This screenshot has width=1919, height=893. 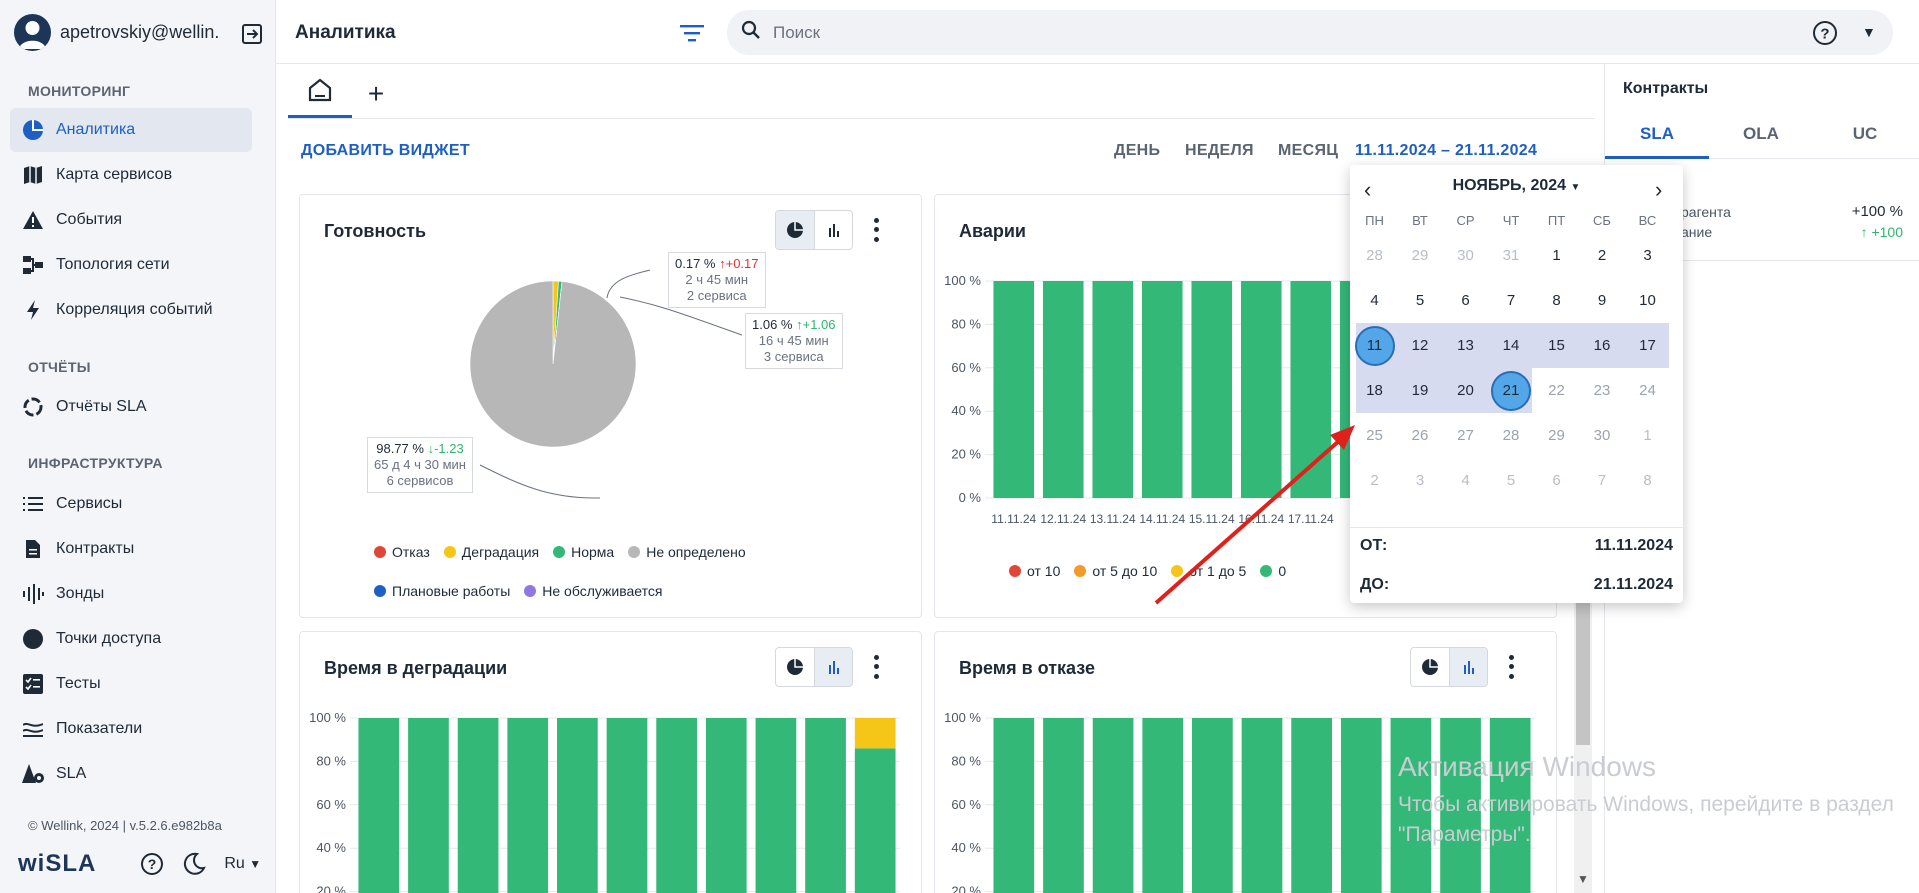 What do you see at coordinates (1657, 133) in the screenshot?
I see `tab-sla: SLA` at bounding box center [1657, 133].